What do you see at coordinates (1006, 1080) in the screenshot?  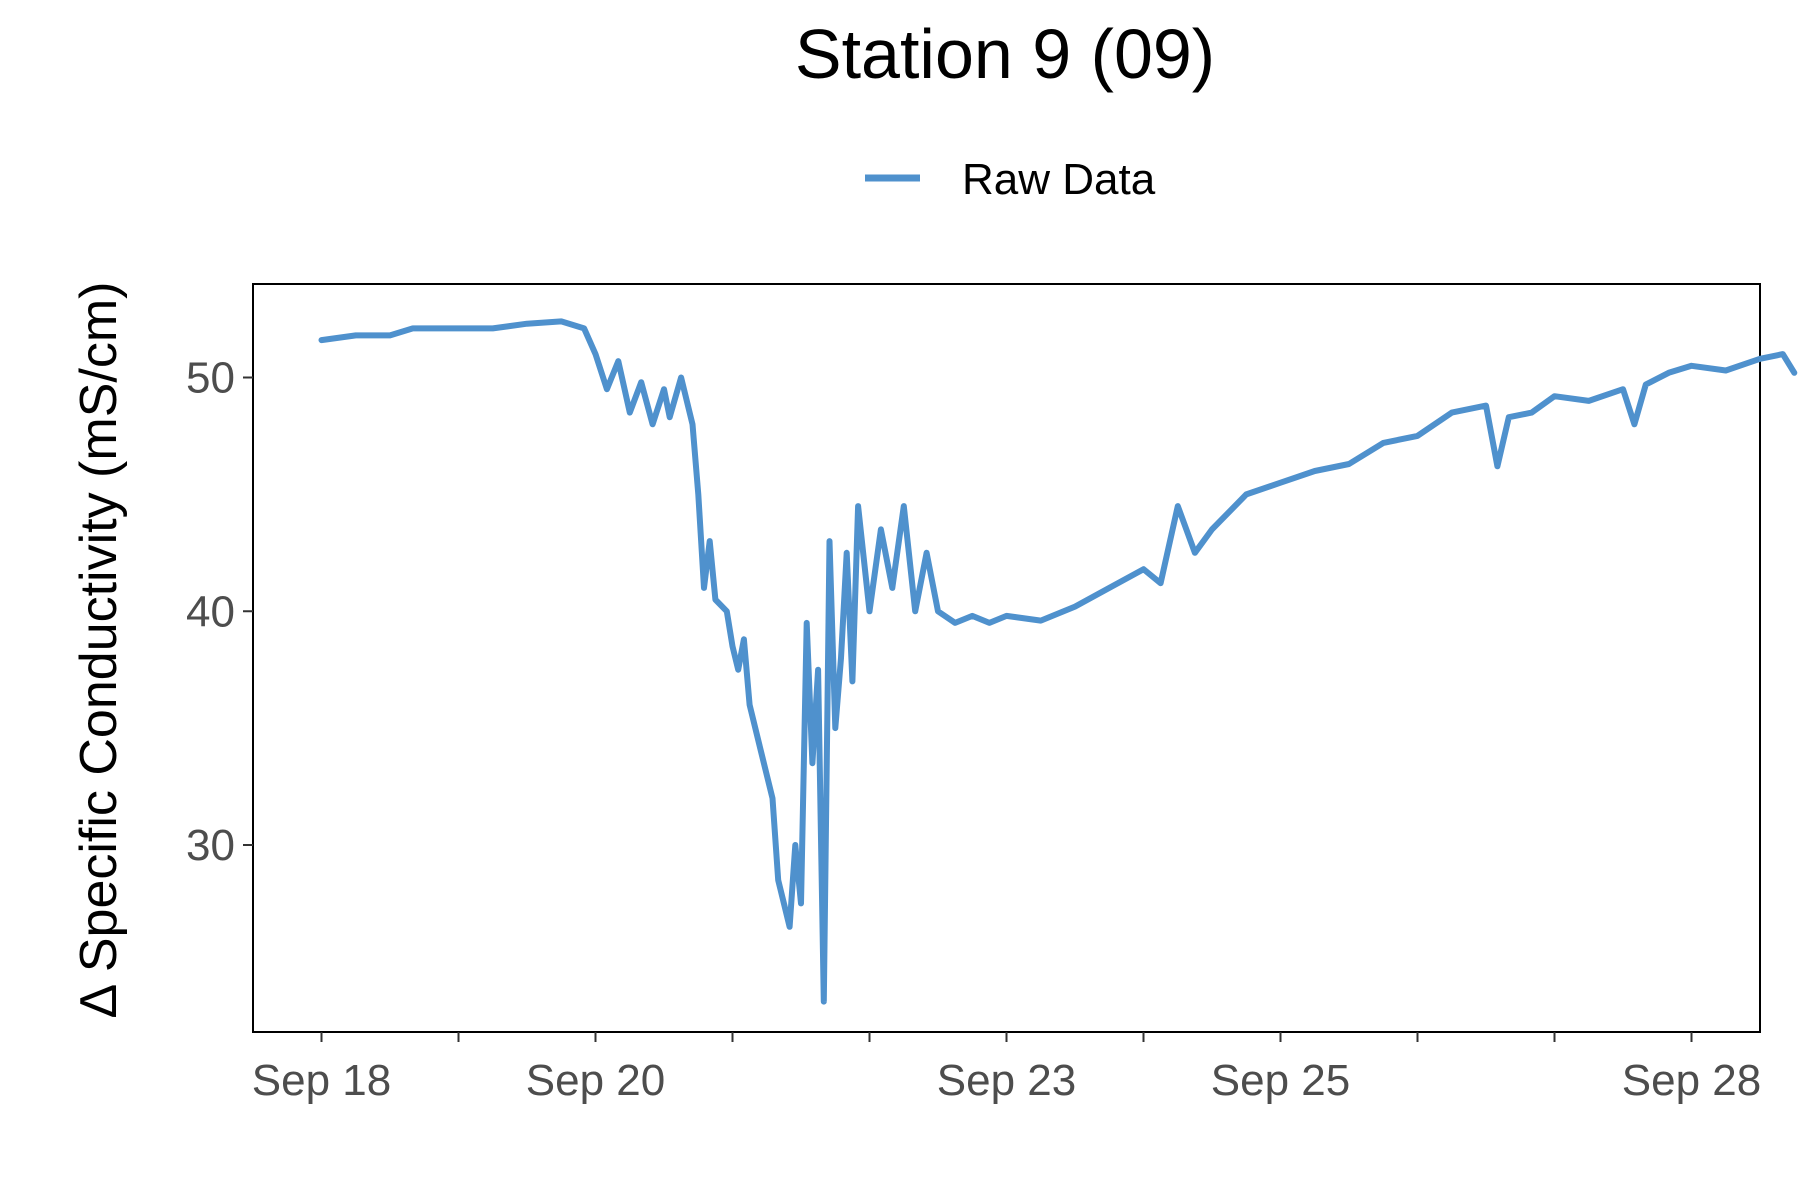 I see `x-tick-label: Sep 23` at bounding box center [1006, 1080].